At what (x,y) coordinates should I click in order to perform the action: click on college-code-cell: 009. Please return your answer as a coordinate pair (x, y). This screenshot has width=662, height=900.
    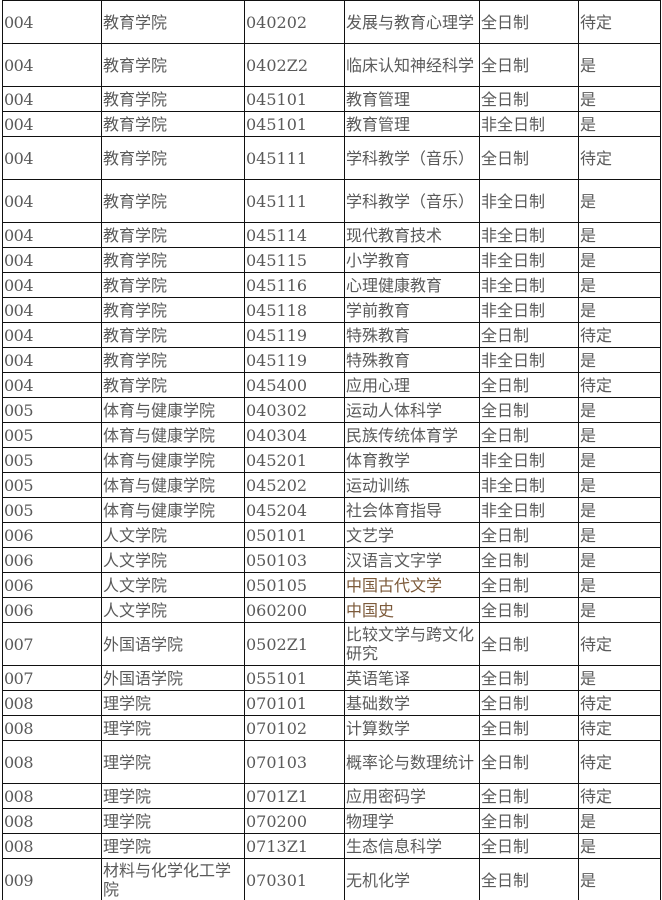
    Looking at the image, I should click on (52, 879).